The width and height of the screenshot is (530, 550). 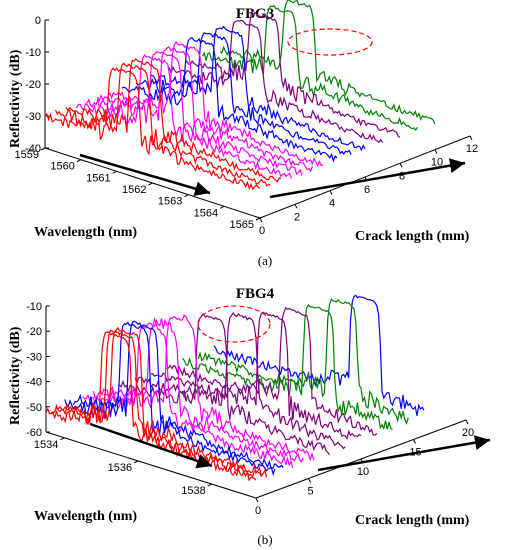 I want to click on wavelength-axis-label-a: Wavelength (nm), so click(x=85, y=232).